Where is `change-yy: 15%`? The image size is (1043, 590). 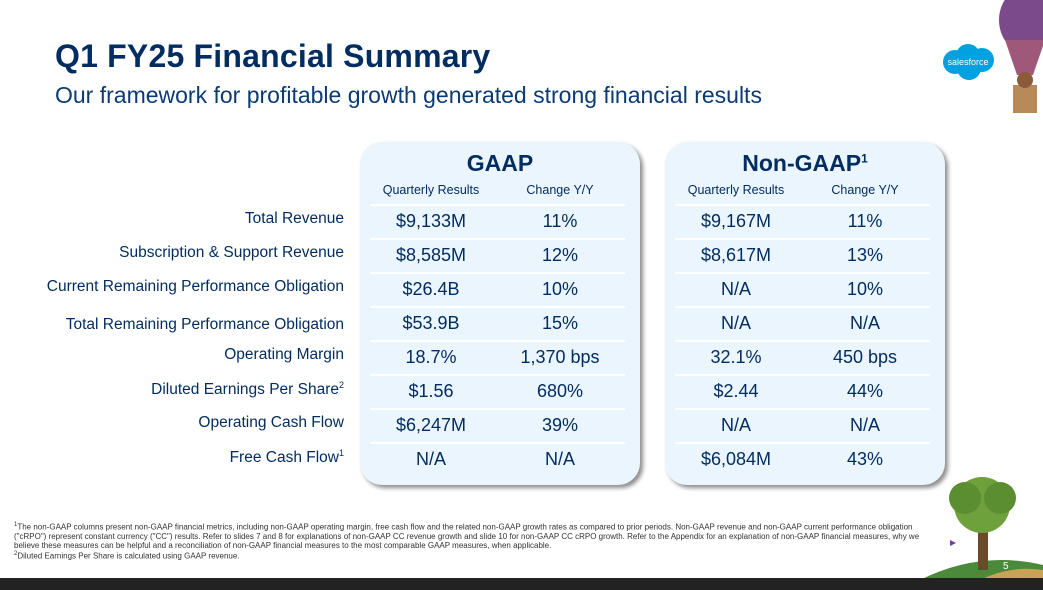
change-yy: 15% is located at coordinates (560, 323).